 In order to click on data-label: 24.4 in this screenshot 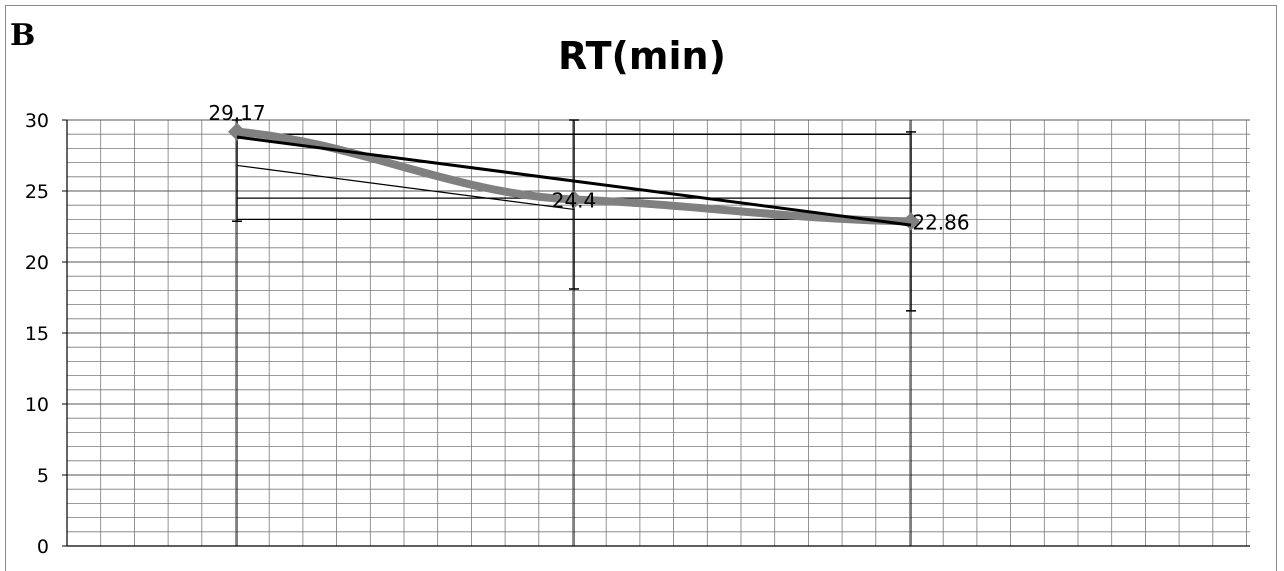, I will do `click(574, 201)`.